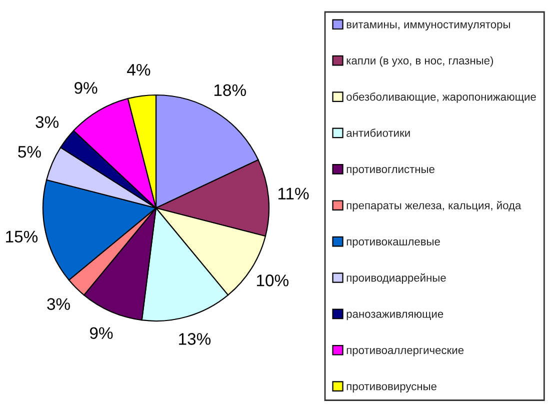  I want to click on legend-label: капли (в ухо, в нос, глазные), so click(420, 61).